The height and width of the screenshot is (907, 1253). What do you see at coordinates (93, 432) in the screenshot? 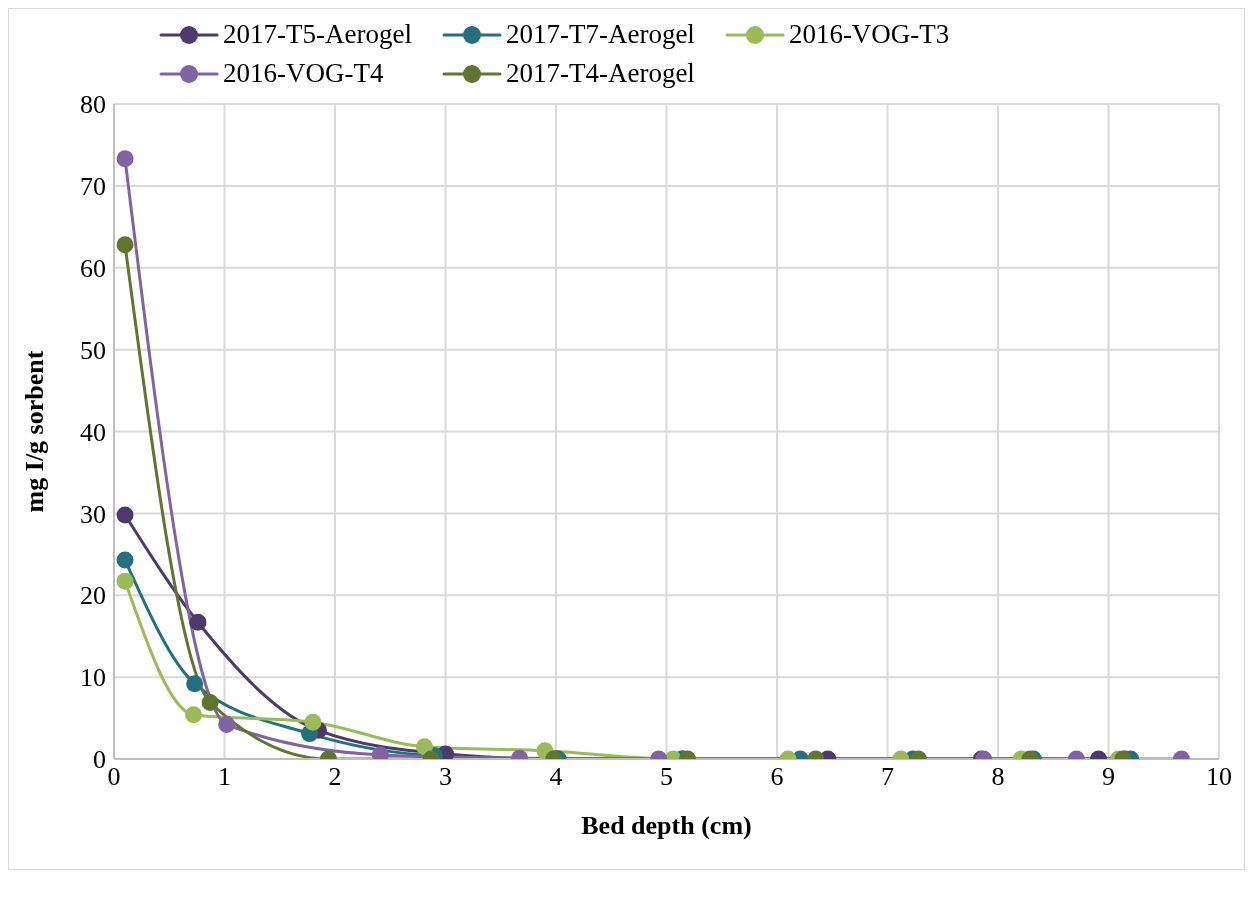
I see `y-tick-label: 40` at bounding box center [93, 432].